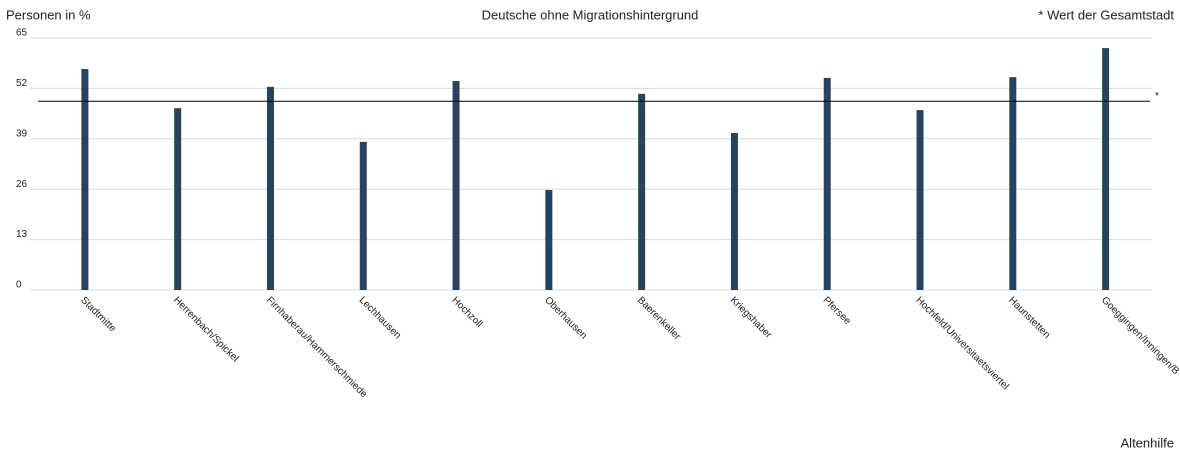  What do you see at coordinates (1157, 96) in the screenshot?
I see `reference-label: *` at bounding box center [1157, 96].